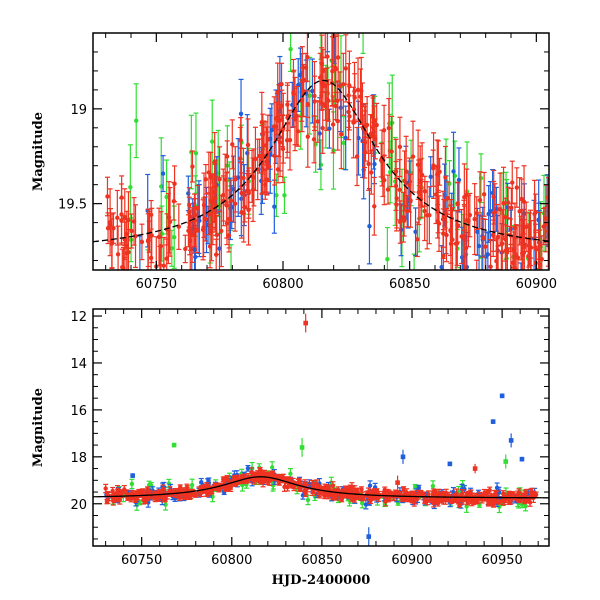 This screenshot has width=600, height=600. Describe the element at coordinates (156, 284) in the screenshot. I see `x-tick-label: 60750` at that location.